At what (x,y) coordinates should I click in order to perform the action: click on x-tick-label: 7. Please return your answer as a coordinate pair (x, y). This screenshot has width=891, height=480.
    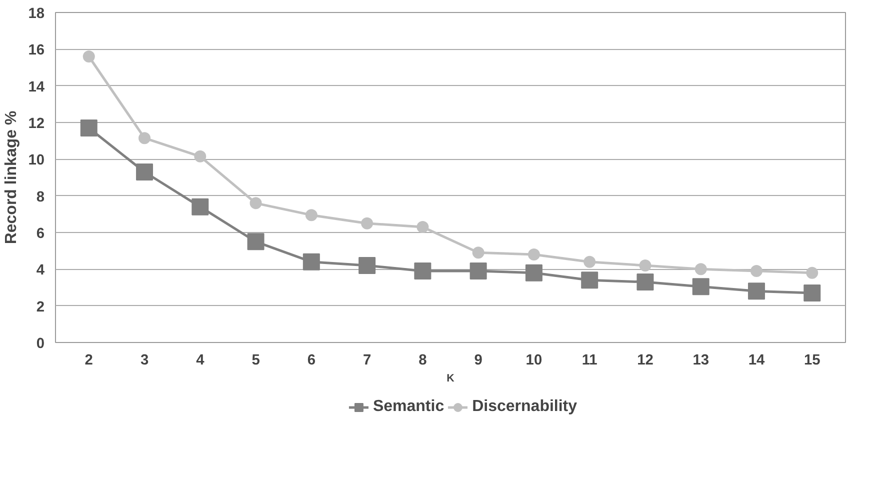
    Looking at the image, I should click on (367, 360).